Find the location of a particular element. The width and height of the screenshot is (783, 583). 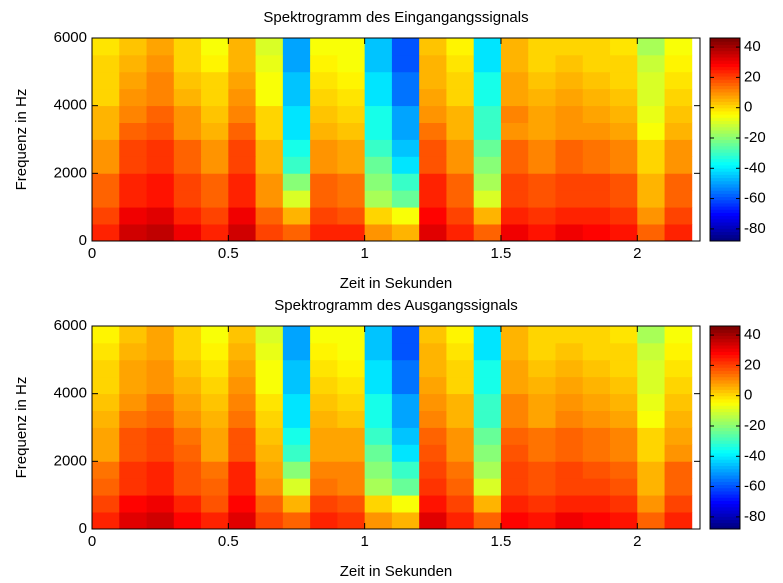

y-axis-label: Frequenz in Hz is located at coordinates (21, 140).